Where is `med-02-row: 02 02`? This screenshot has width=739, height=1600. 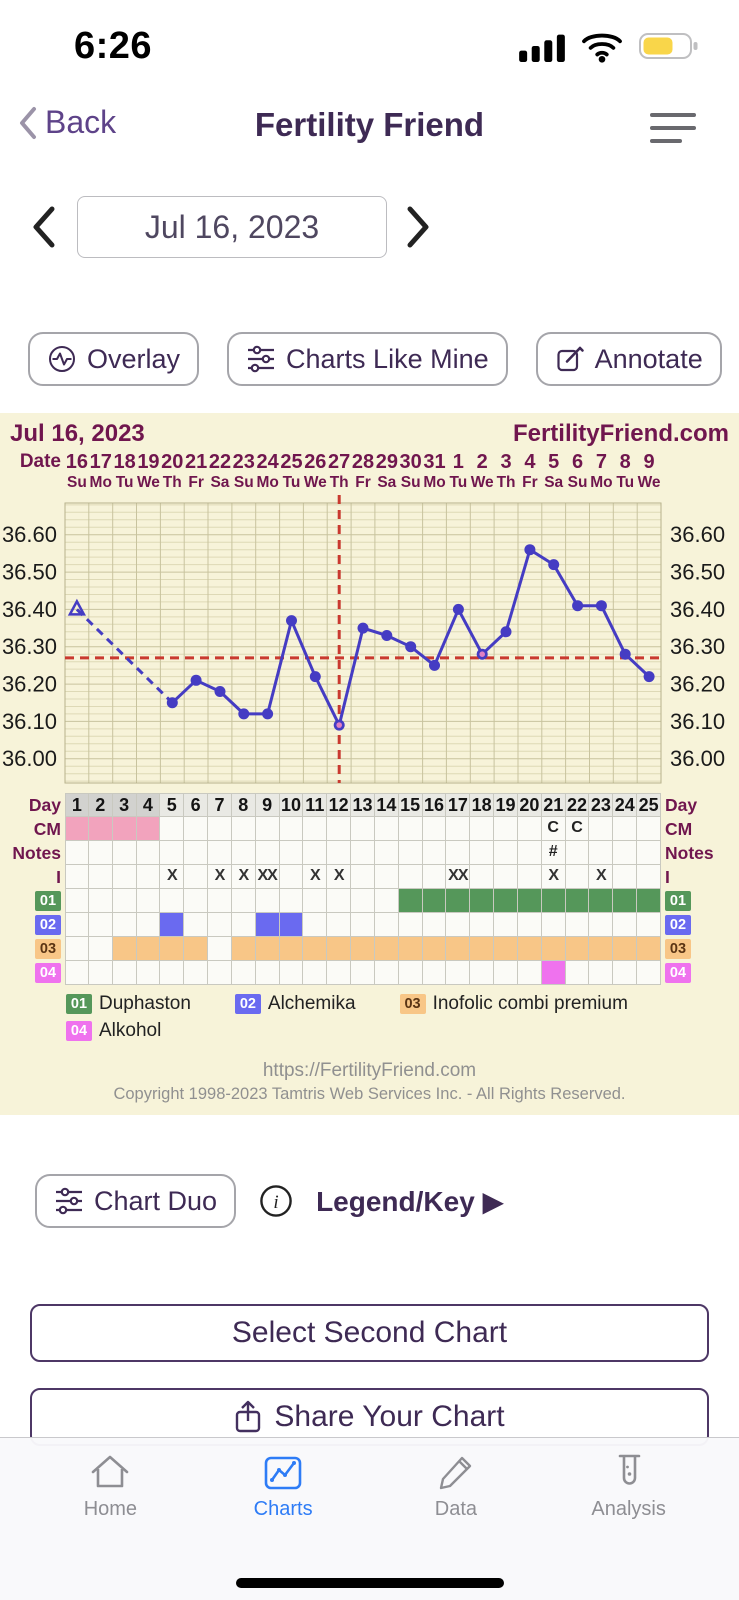
med-02-row: 02 02 is located at coordinates (369, 925).